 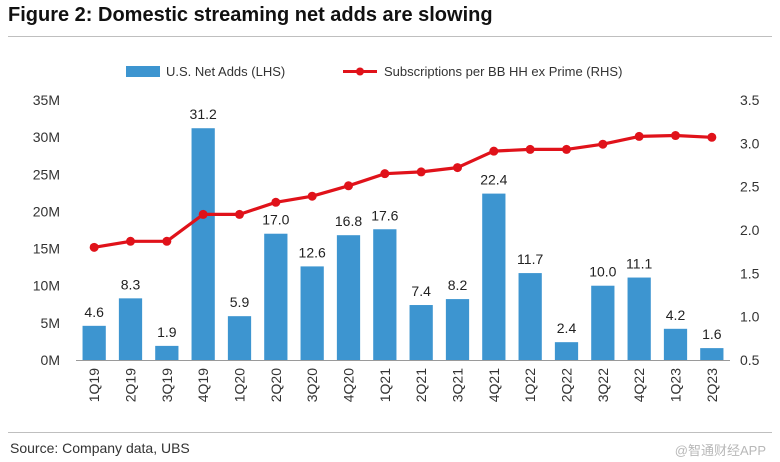 I want to click on source-note: Source: Company data, UBS, so click(x=100, y=448).